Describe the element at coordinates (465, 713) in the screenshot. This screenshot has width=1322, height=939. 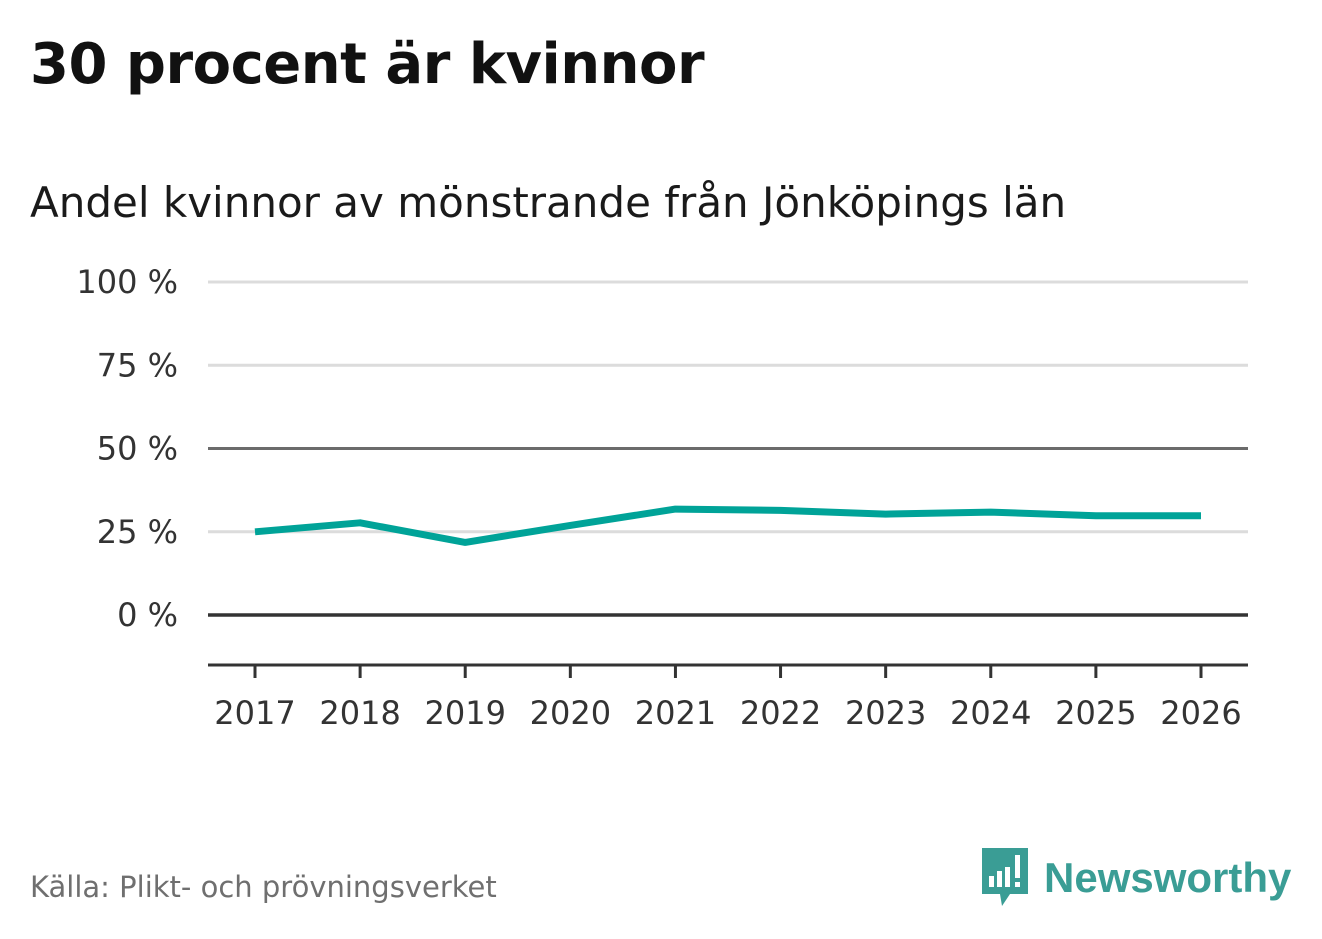
I see `x-tick-label: 2019` at that location.